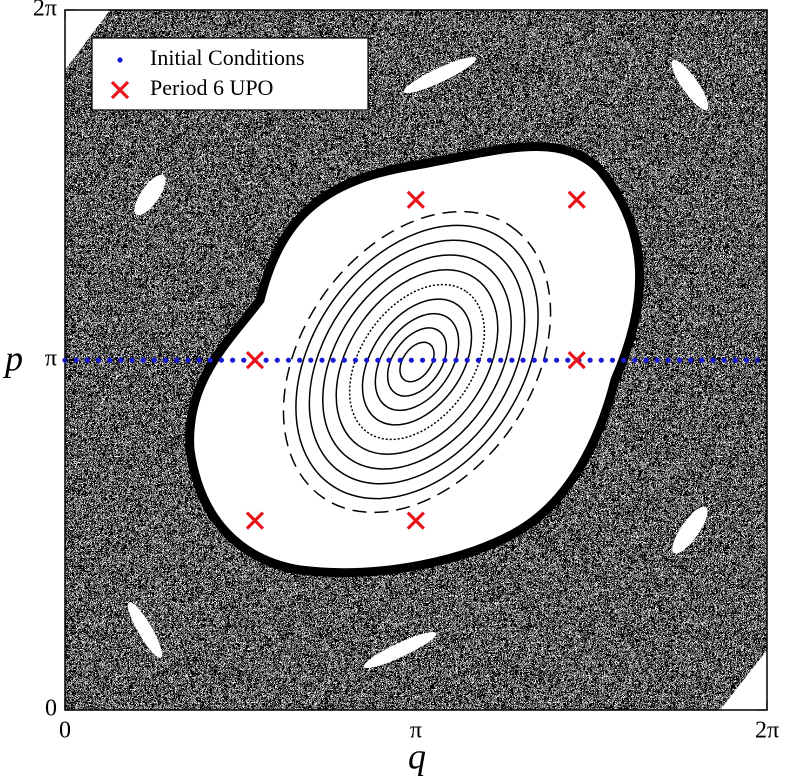  What do you see at coordinates (65, 731) in the screenshot?
I see `x-tick-label: 0` at bounding box center [65, 731].